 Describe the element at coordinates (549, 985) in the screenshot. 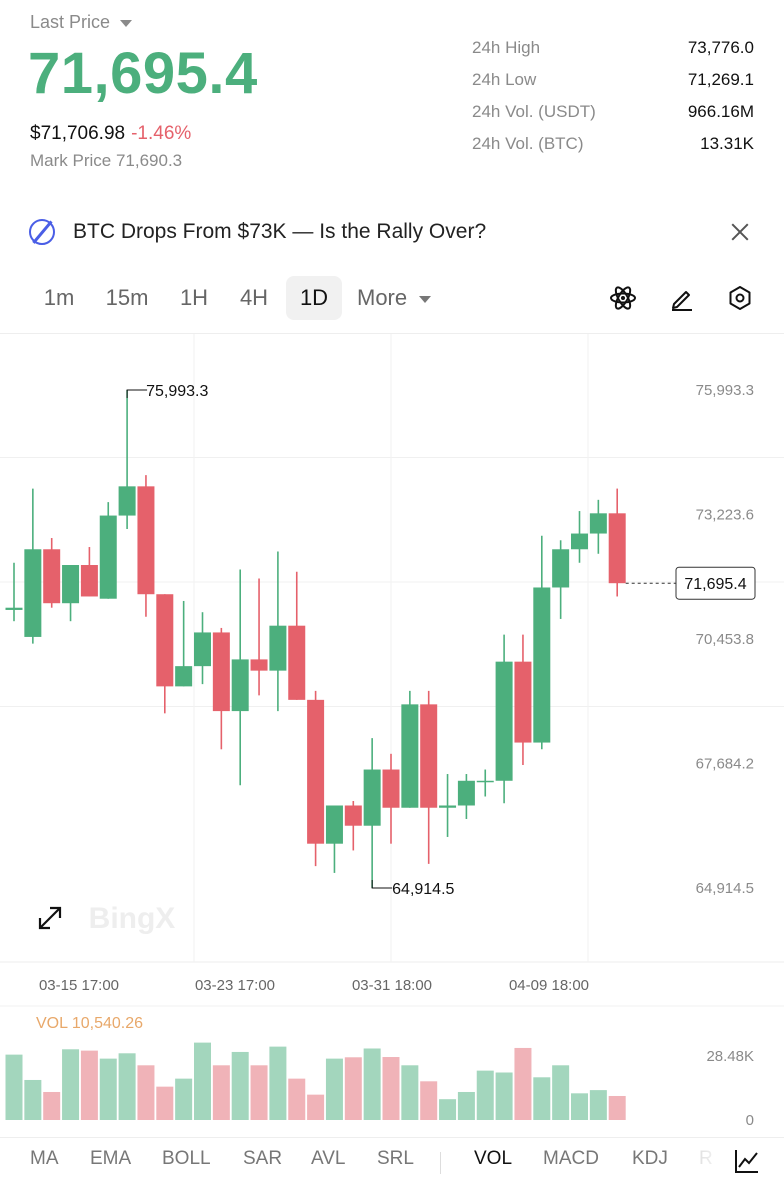

I see `x-tick-label: 04-09 18:00` at that location.